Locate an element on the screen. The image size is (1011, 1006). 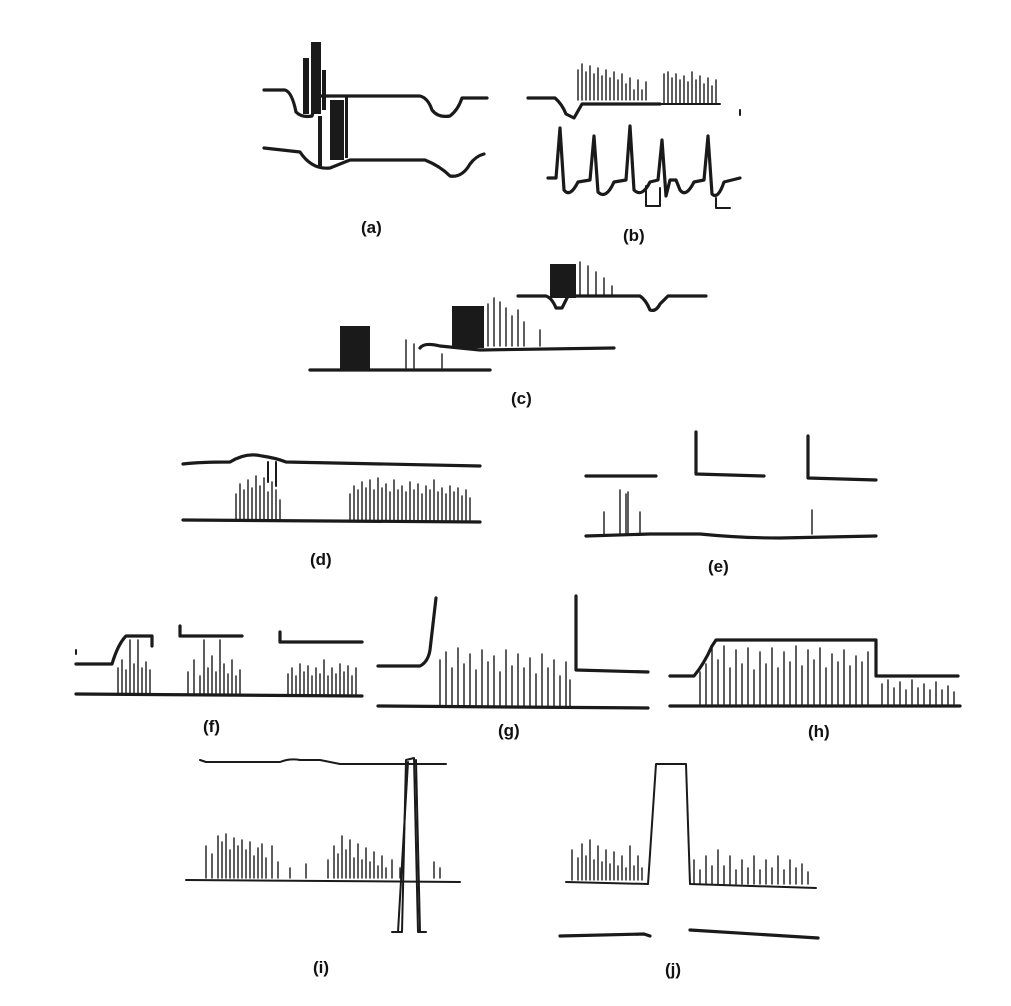
panel-label-h: (h) is located at coordinates (819, 731).